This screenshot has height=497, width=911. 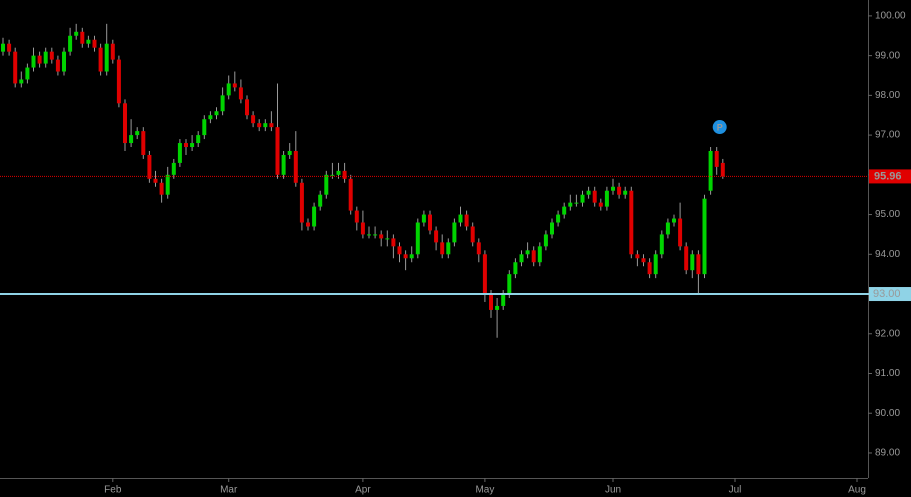 I want to click on y-tick-label: 98.00, so click(x=887, y=95).